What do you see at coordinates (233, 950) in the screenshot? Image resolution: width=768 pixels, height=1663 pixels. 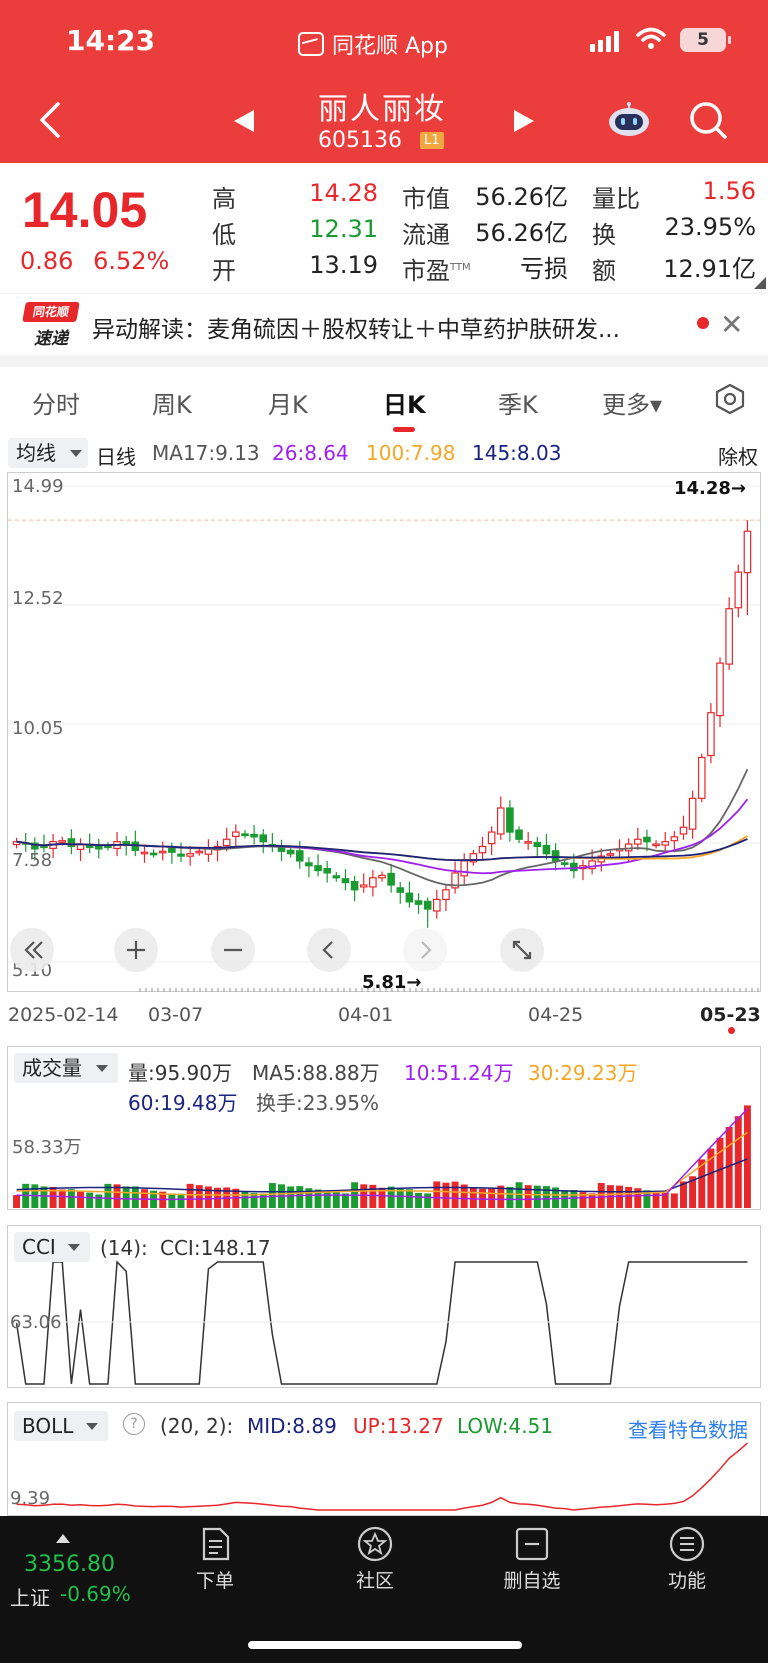 I see `zoom-out-button` at bounding box center [233, 950].